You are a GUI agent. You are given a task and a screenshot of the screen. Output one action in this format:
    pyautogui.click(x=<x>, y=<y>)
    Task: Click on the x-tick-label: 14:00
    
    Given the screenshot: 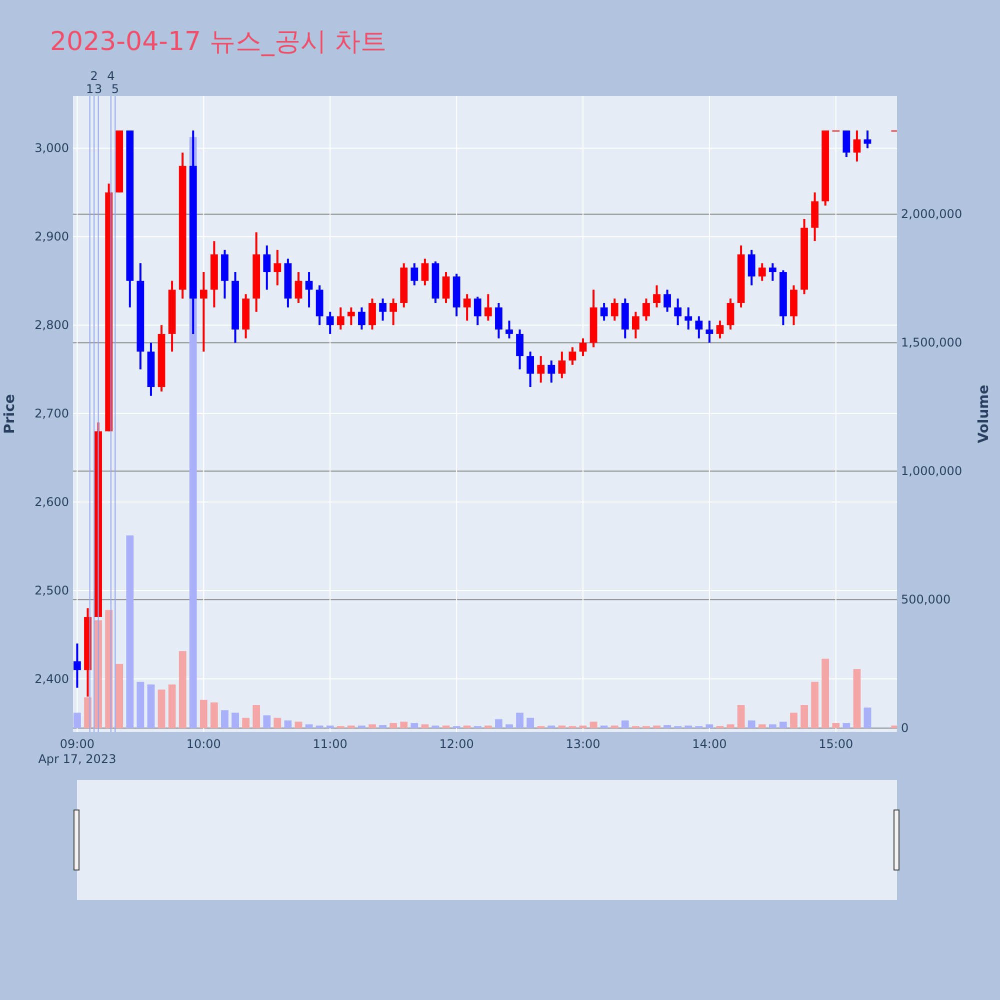 What is the action you would take?
    pyautogui.click(x=709, y=744)
    